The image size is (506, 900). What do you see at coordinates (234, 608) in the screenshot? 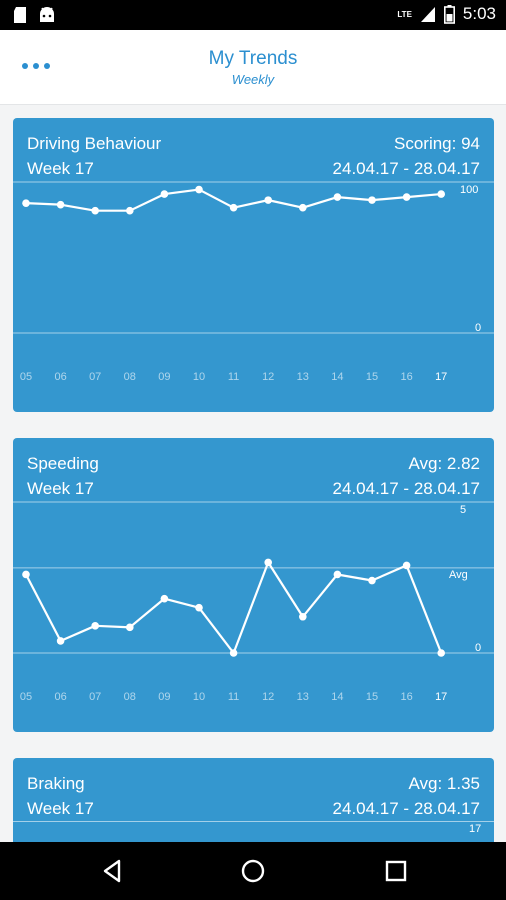
I see `series-line` at bounding box center [234, 608].